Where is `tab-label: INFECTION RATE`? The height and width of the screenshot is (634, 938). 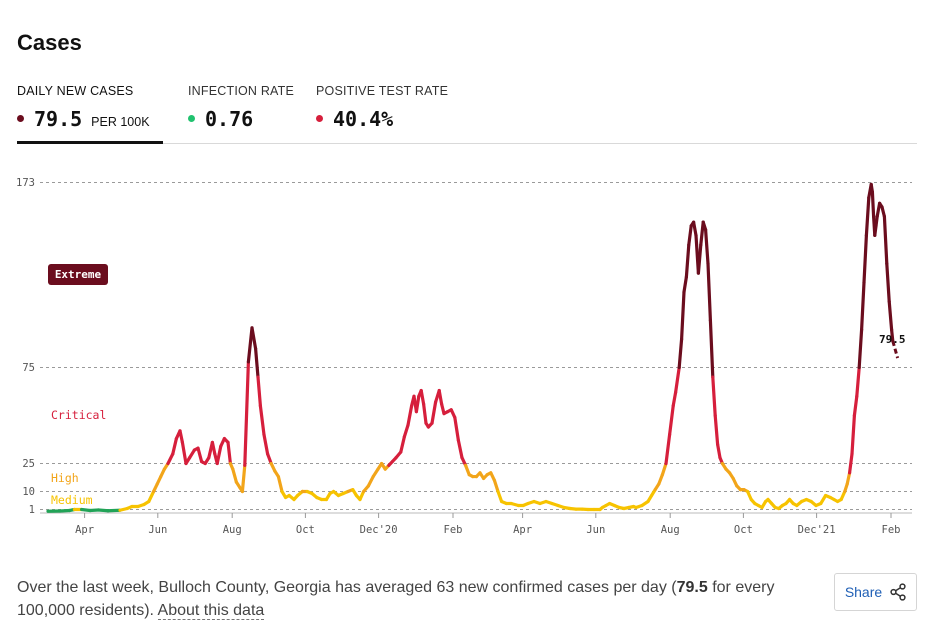 tab-label: INFECTION RATE is located at coordinates (241, 91).